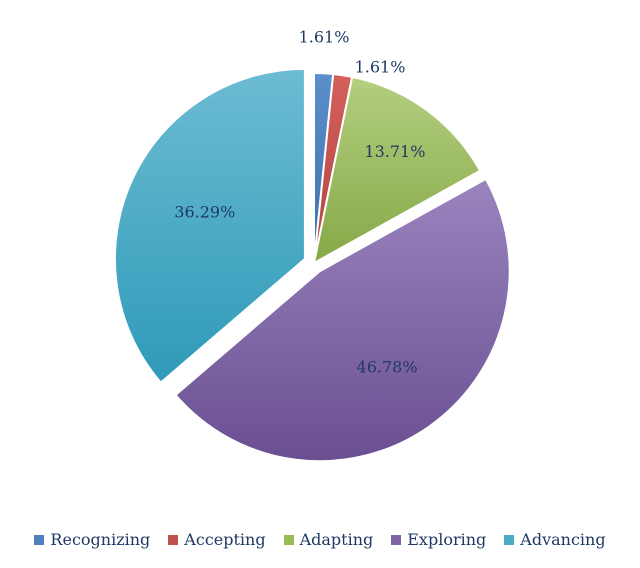 The height and width of the screenshot is (568, 640). I want to click on legend-label-adapting: Adapting, so click(336, 539).